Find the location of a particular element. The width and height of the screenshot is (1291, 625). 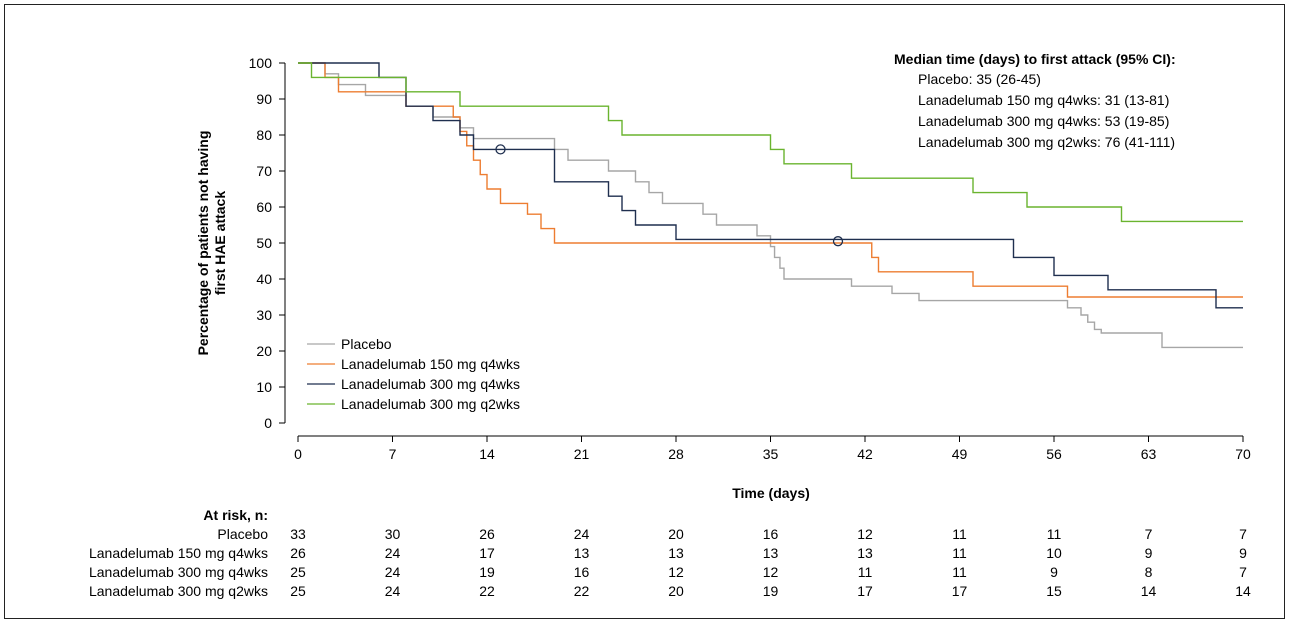

x-tick-label: 49 is located at coordinates (960, 454).